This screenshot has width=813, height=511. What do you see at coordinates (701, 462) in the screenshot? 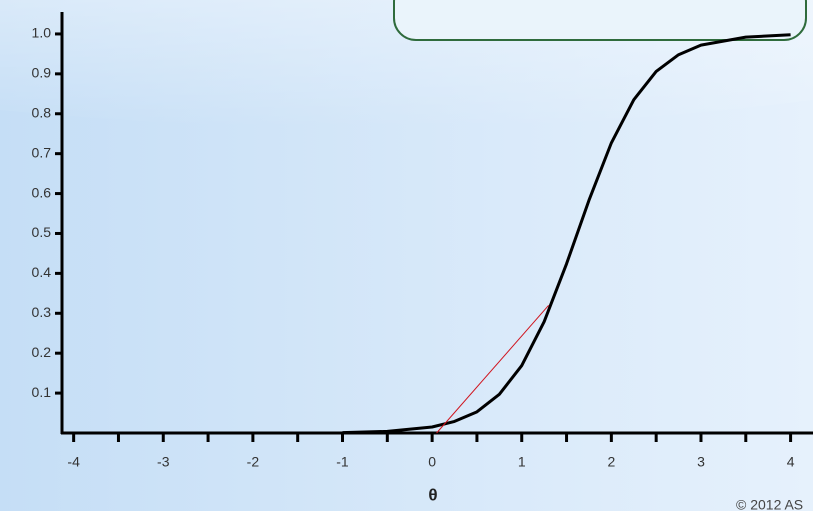
I see `x-tick-label: 3` at bounding box center [701, 462].